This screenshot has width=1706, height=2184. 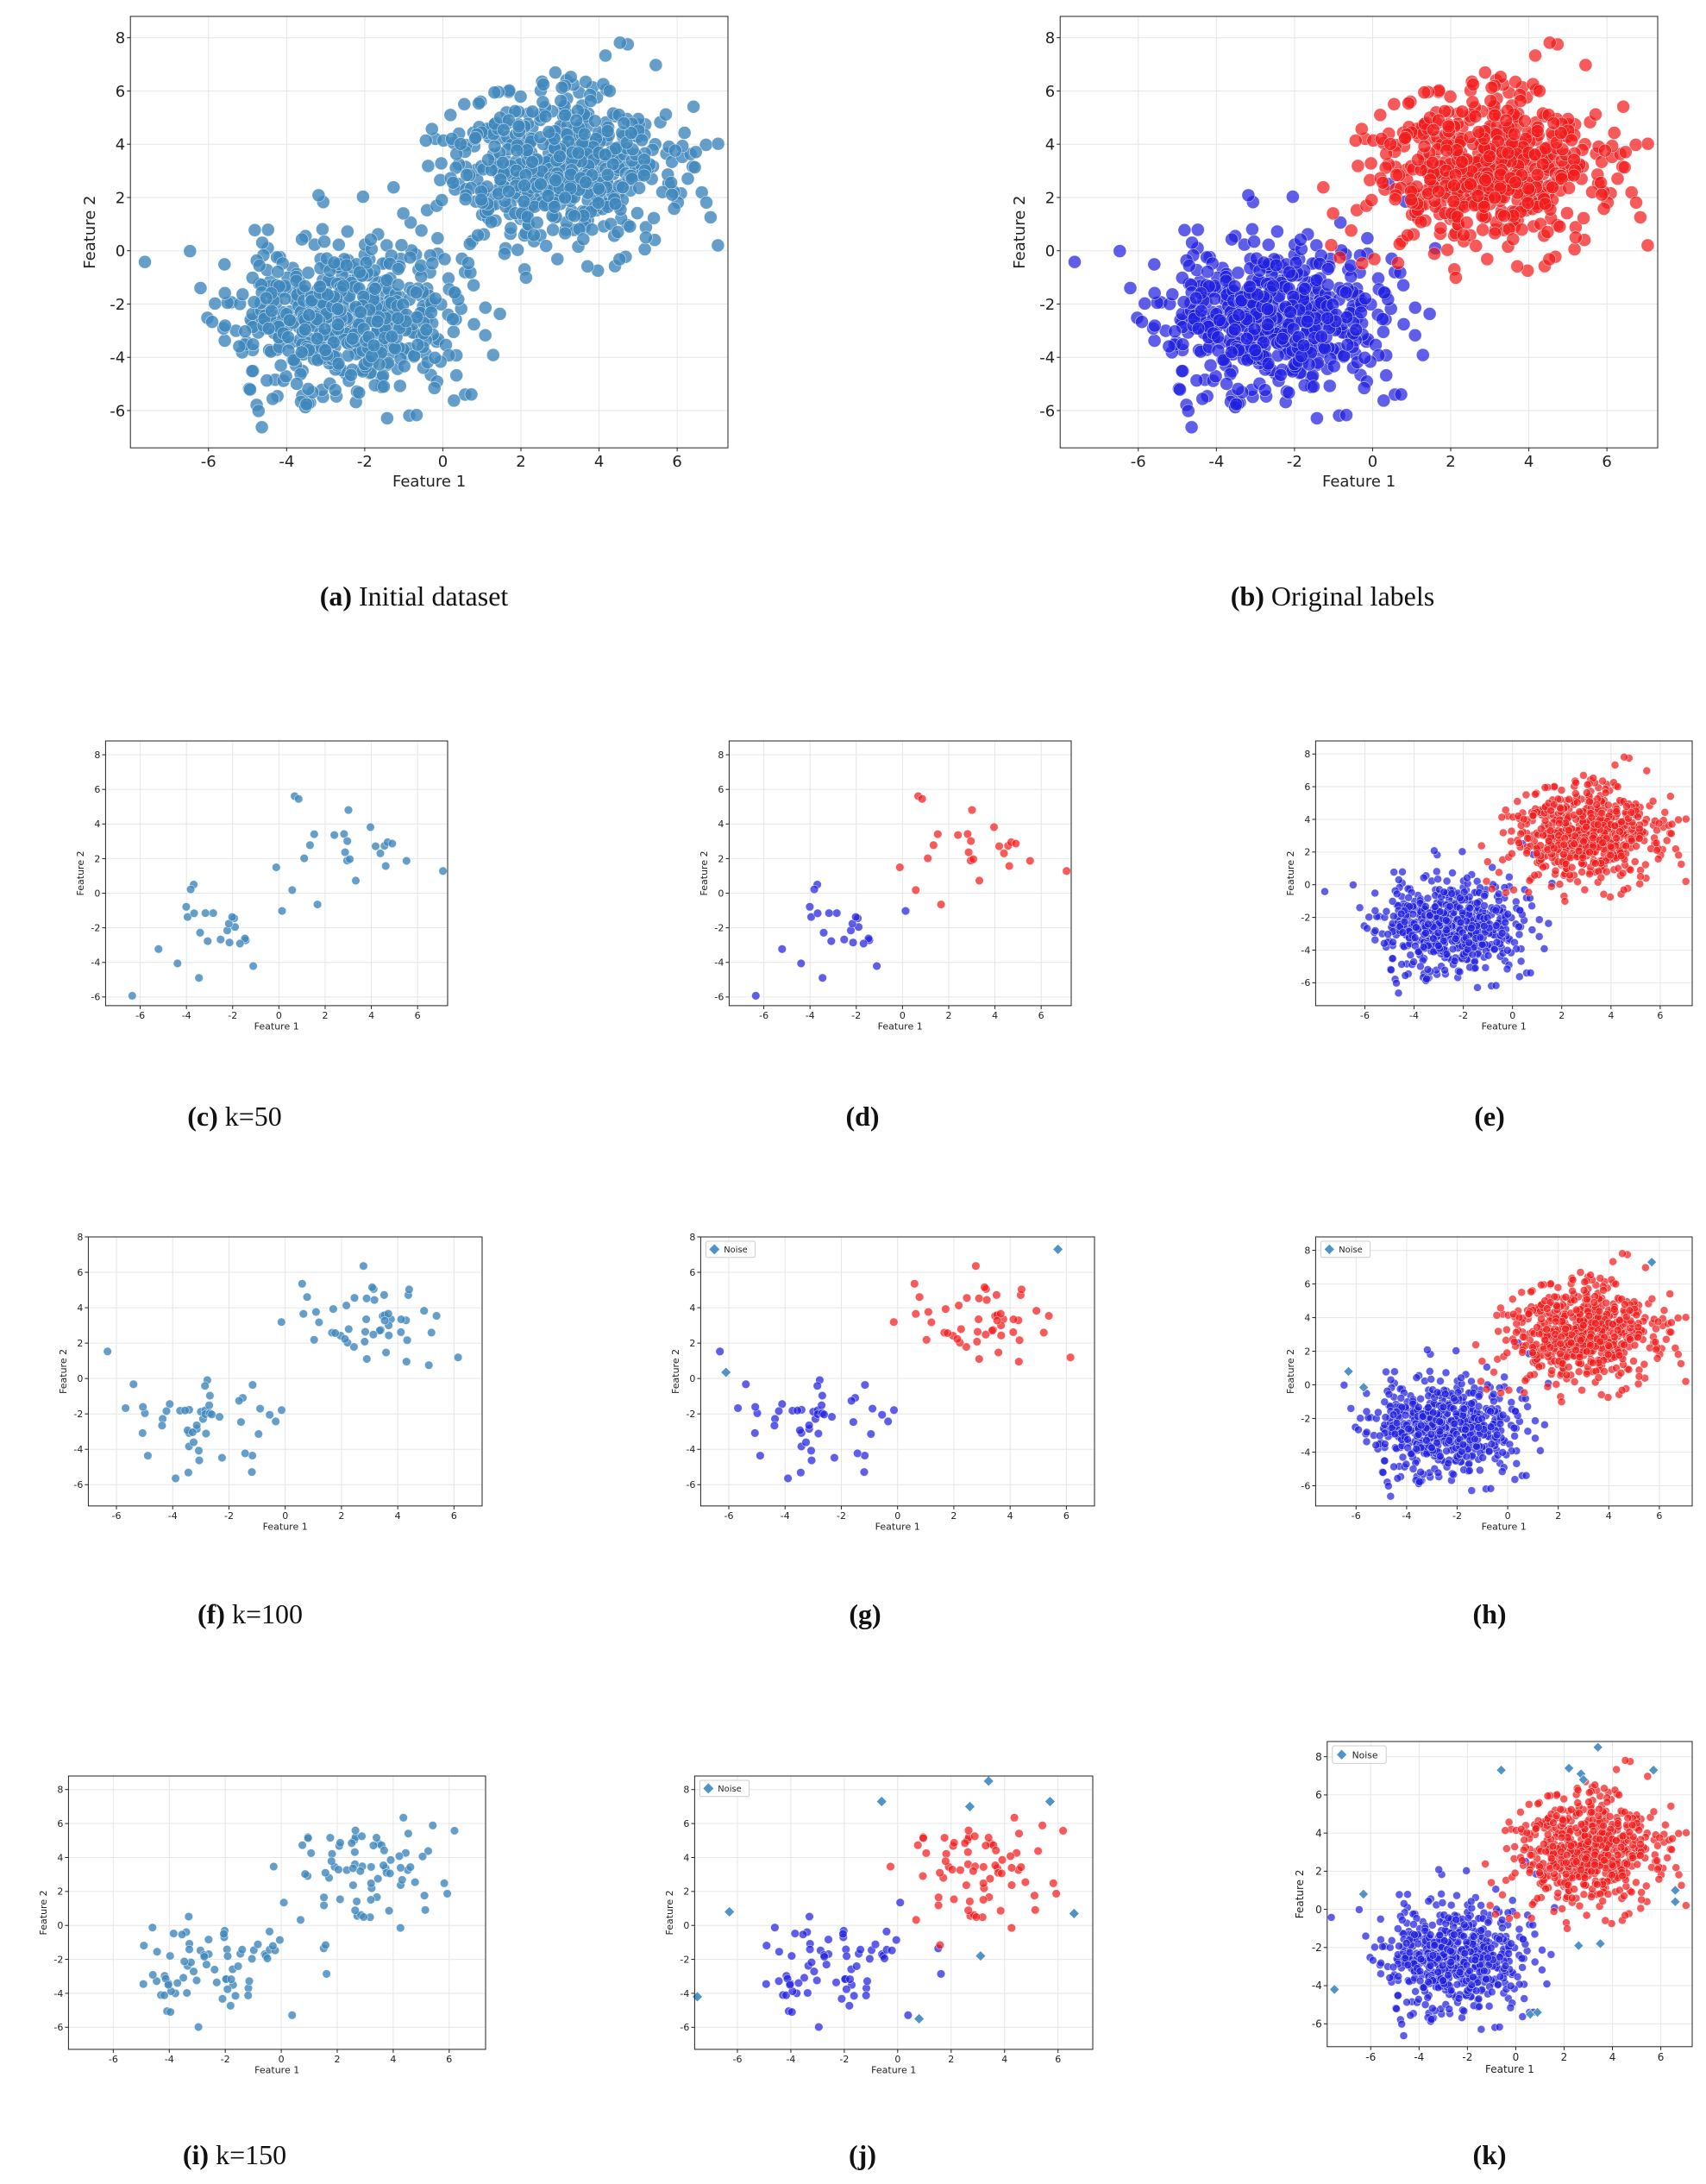 What do you see at coordinates (897, 1516) in the screenshot?
I see `x-tick-label: 0` at bounding box center [897, 1516].